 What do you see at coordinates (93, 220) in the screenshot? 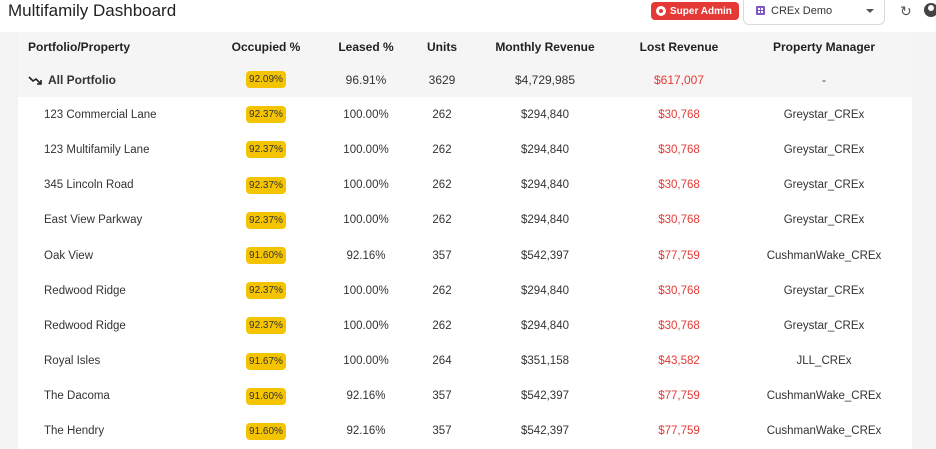
I see `property-name-cell: East View Parkway` at bounding box center [93, 220].